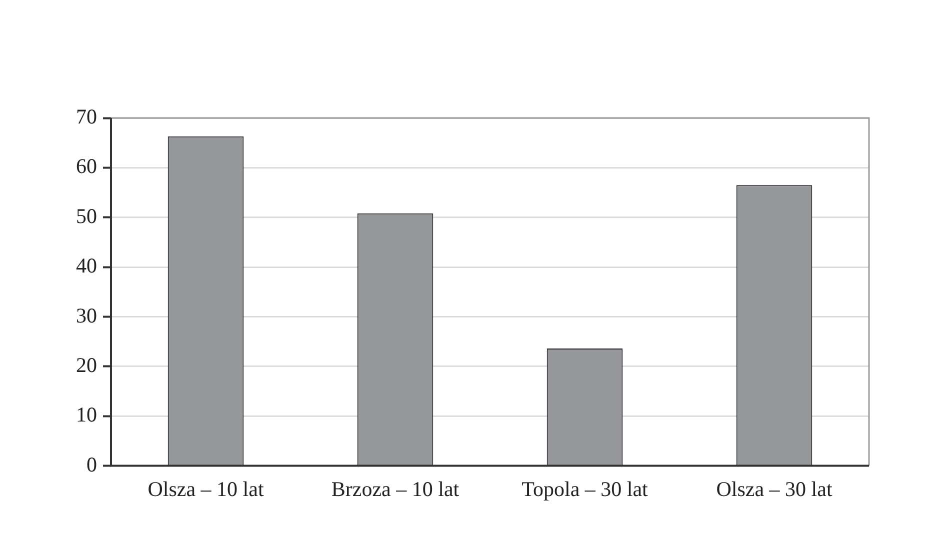 The width and height of the screenshot is (929, 555). What do you see at coordinates (86, 364) in the screenshot?
I see `y-tick-label: 20` at bounding box center [86, 364].